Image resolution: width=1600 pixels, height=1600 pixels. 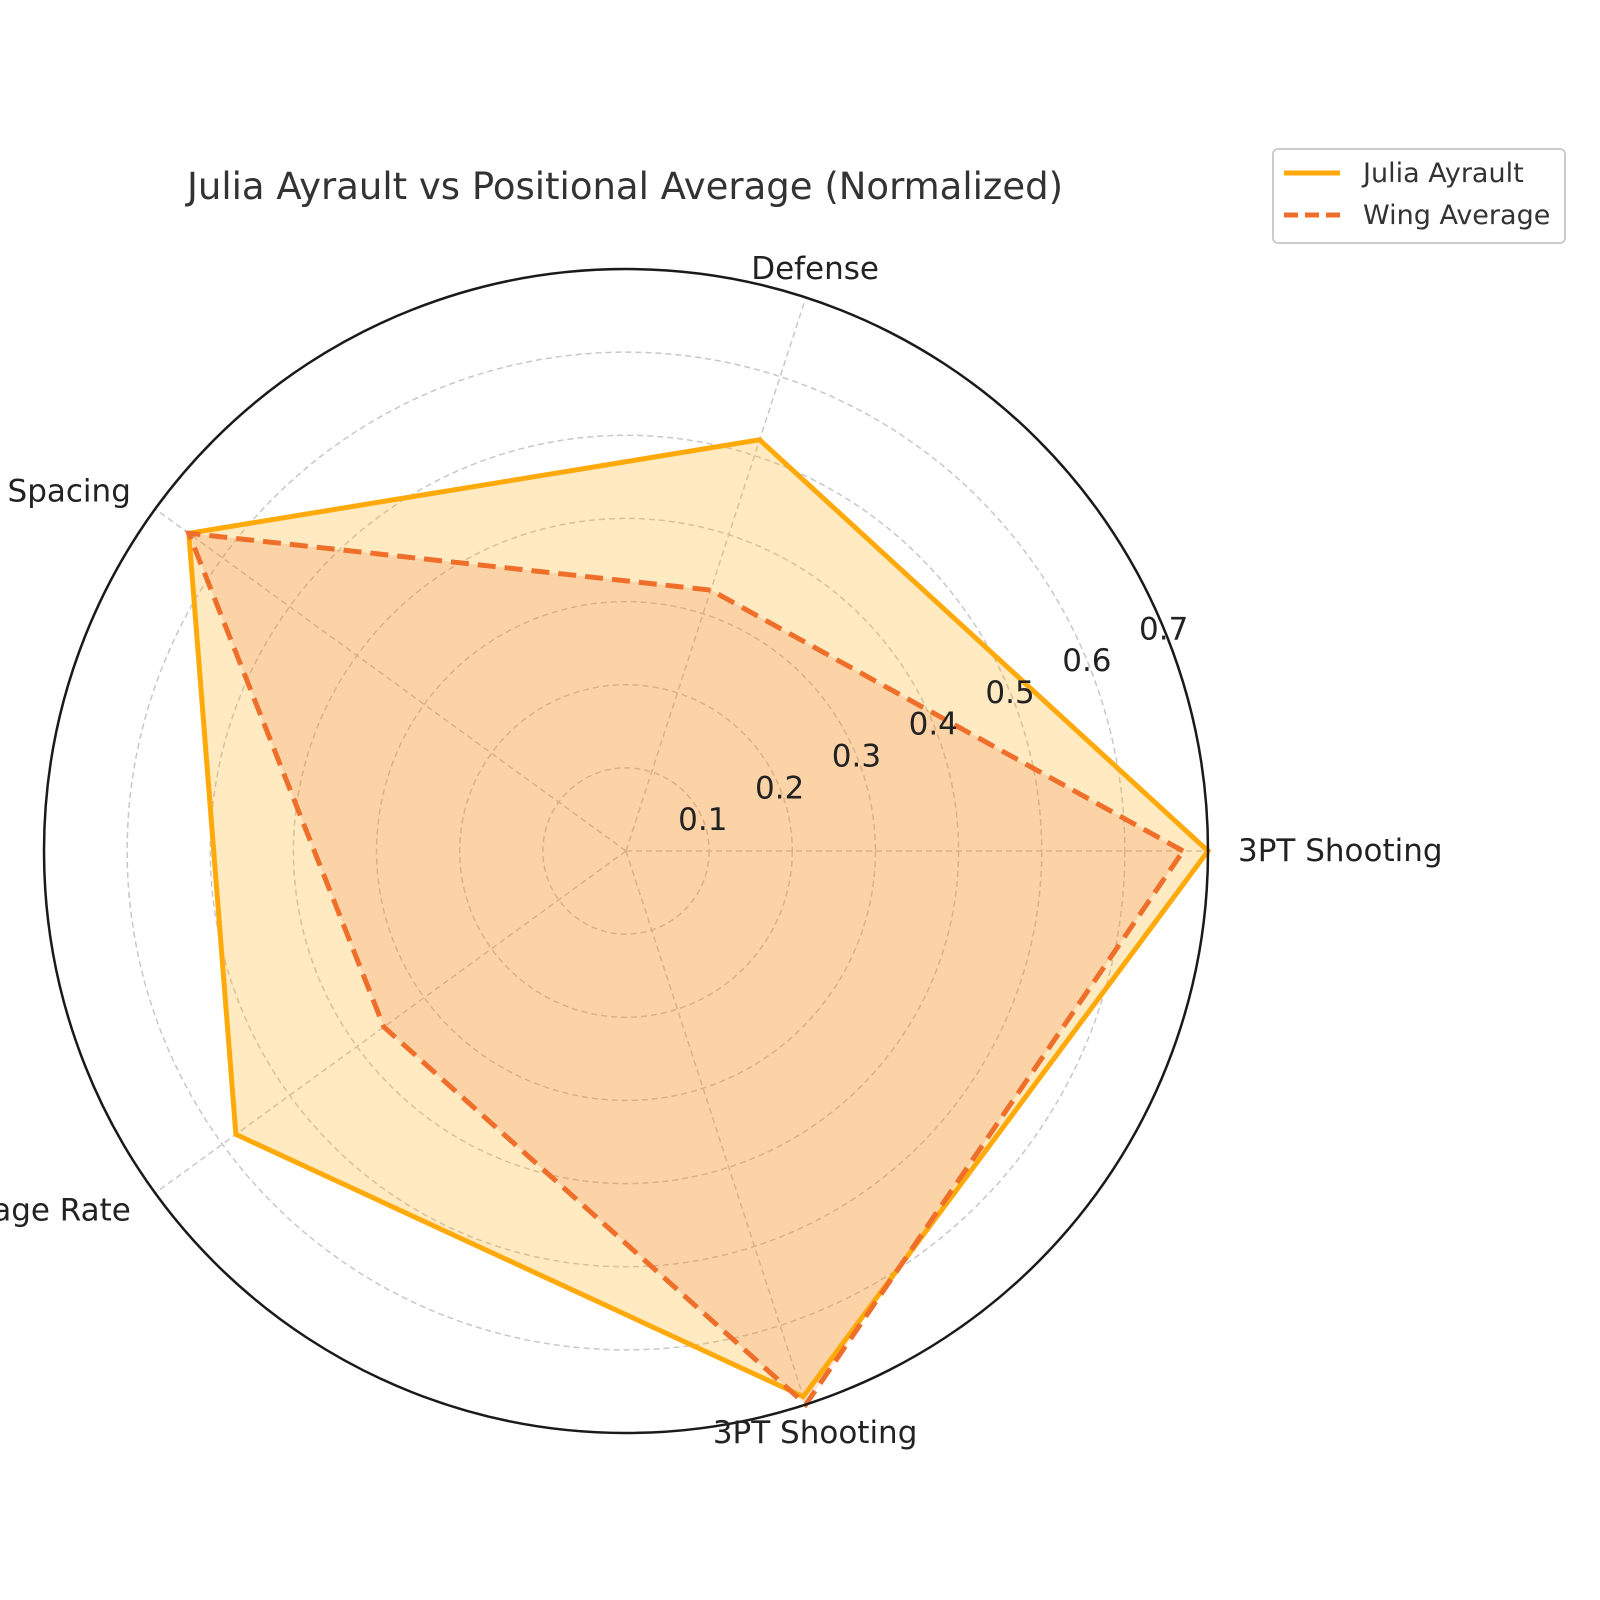 I want to click on radial-tick-labels: 0.1 0.2 0.3 0.4 0.5 0.6 0.7, so click(x=933, y=724).